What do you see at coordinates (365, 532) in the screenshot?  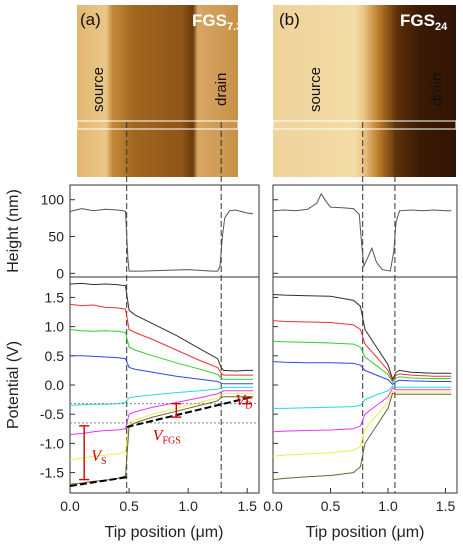 I see `x-axis-title-b: Tip position (μm)` at bounding box center [365, 532].